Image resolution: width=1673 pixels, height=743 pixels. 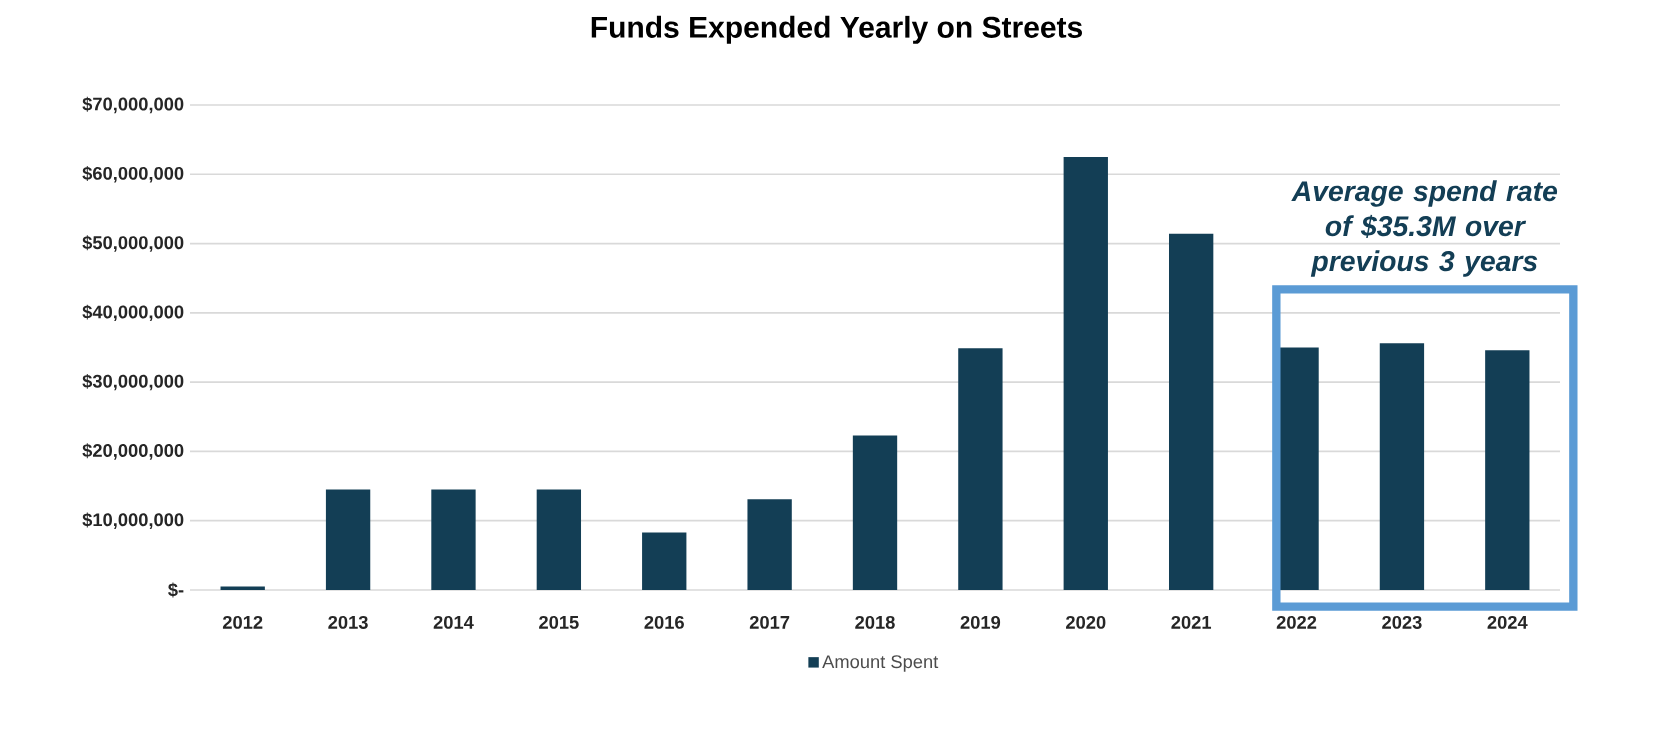 What do you see at coordinates (1296, 622) in the screenshot?
I see `x-tick-label: 2022` at bounding box center [1296, 622].